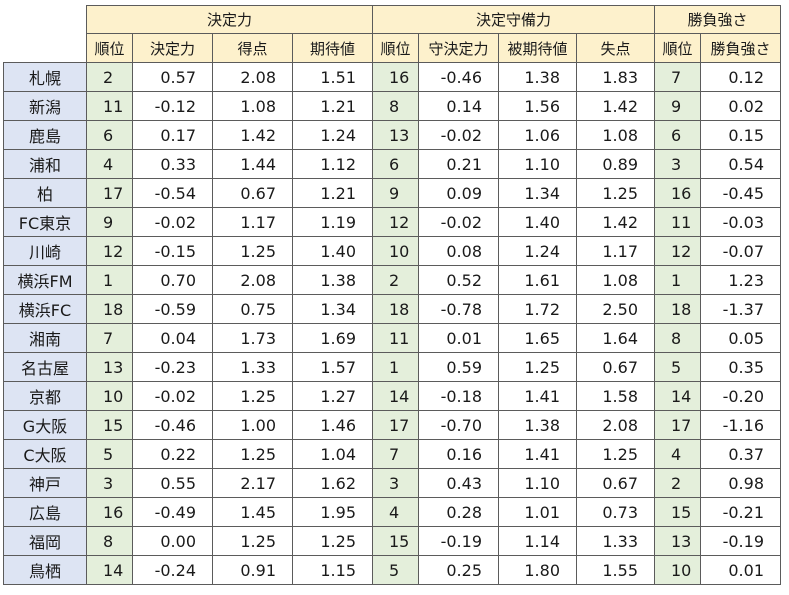 Image resolution: width=789 pixels, height=595 pixels. I want to click on table-row: 新潟 11 -0.12 1.08 1.21 8 0.14 1.56 1.42 9 0.02, so click(392, 106).